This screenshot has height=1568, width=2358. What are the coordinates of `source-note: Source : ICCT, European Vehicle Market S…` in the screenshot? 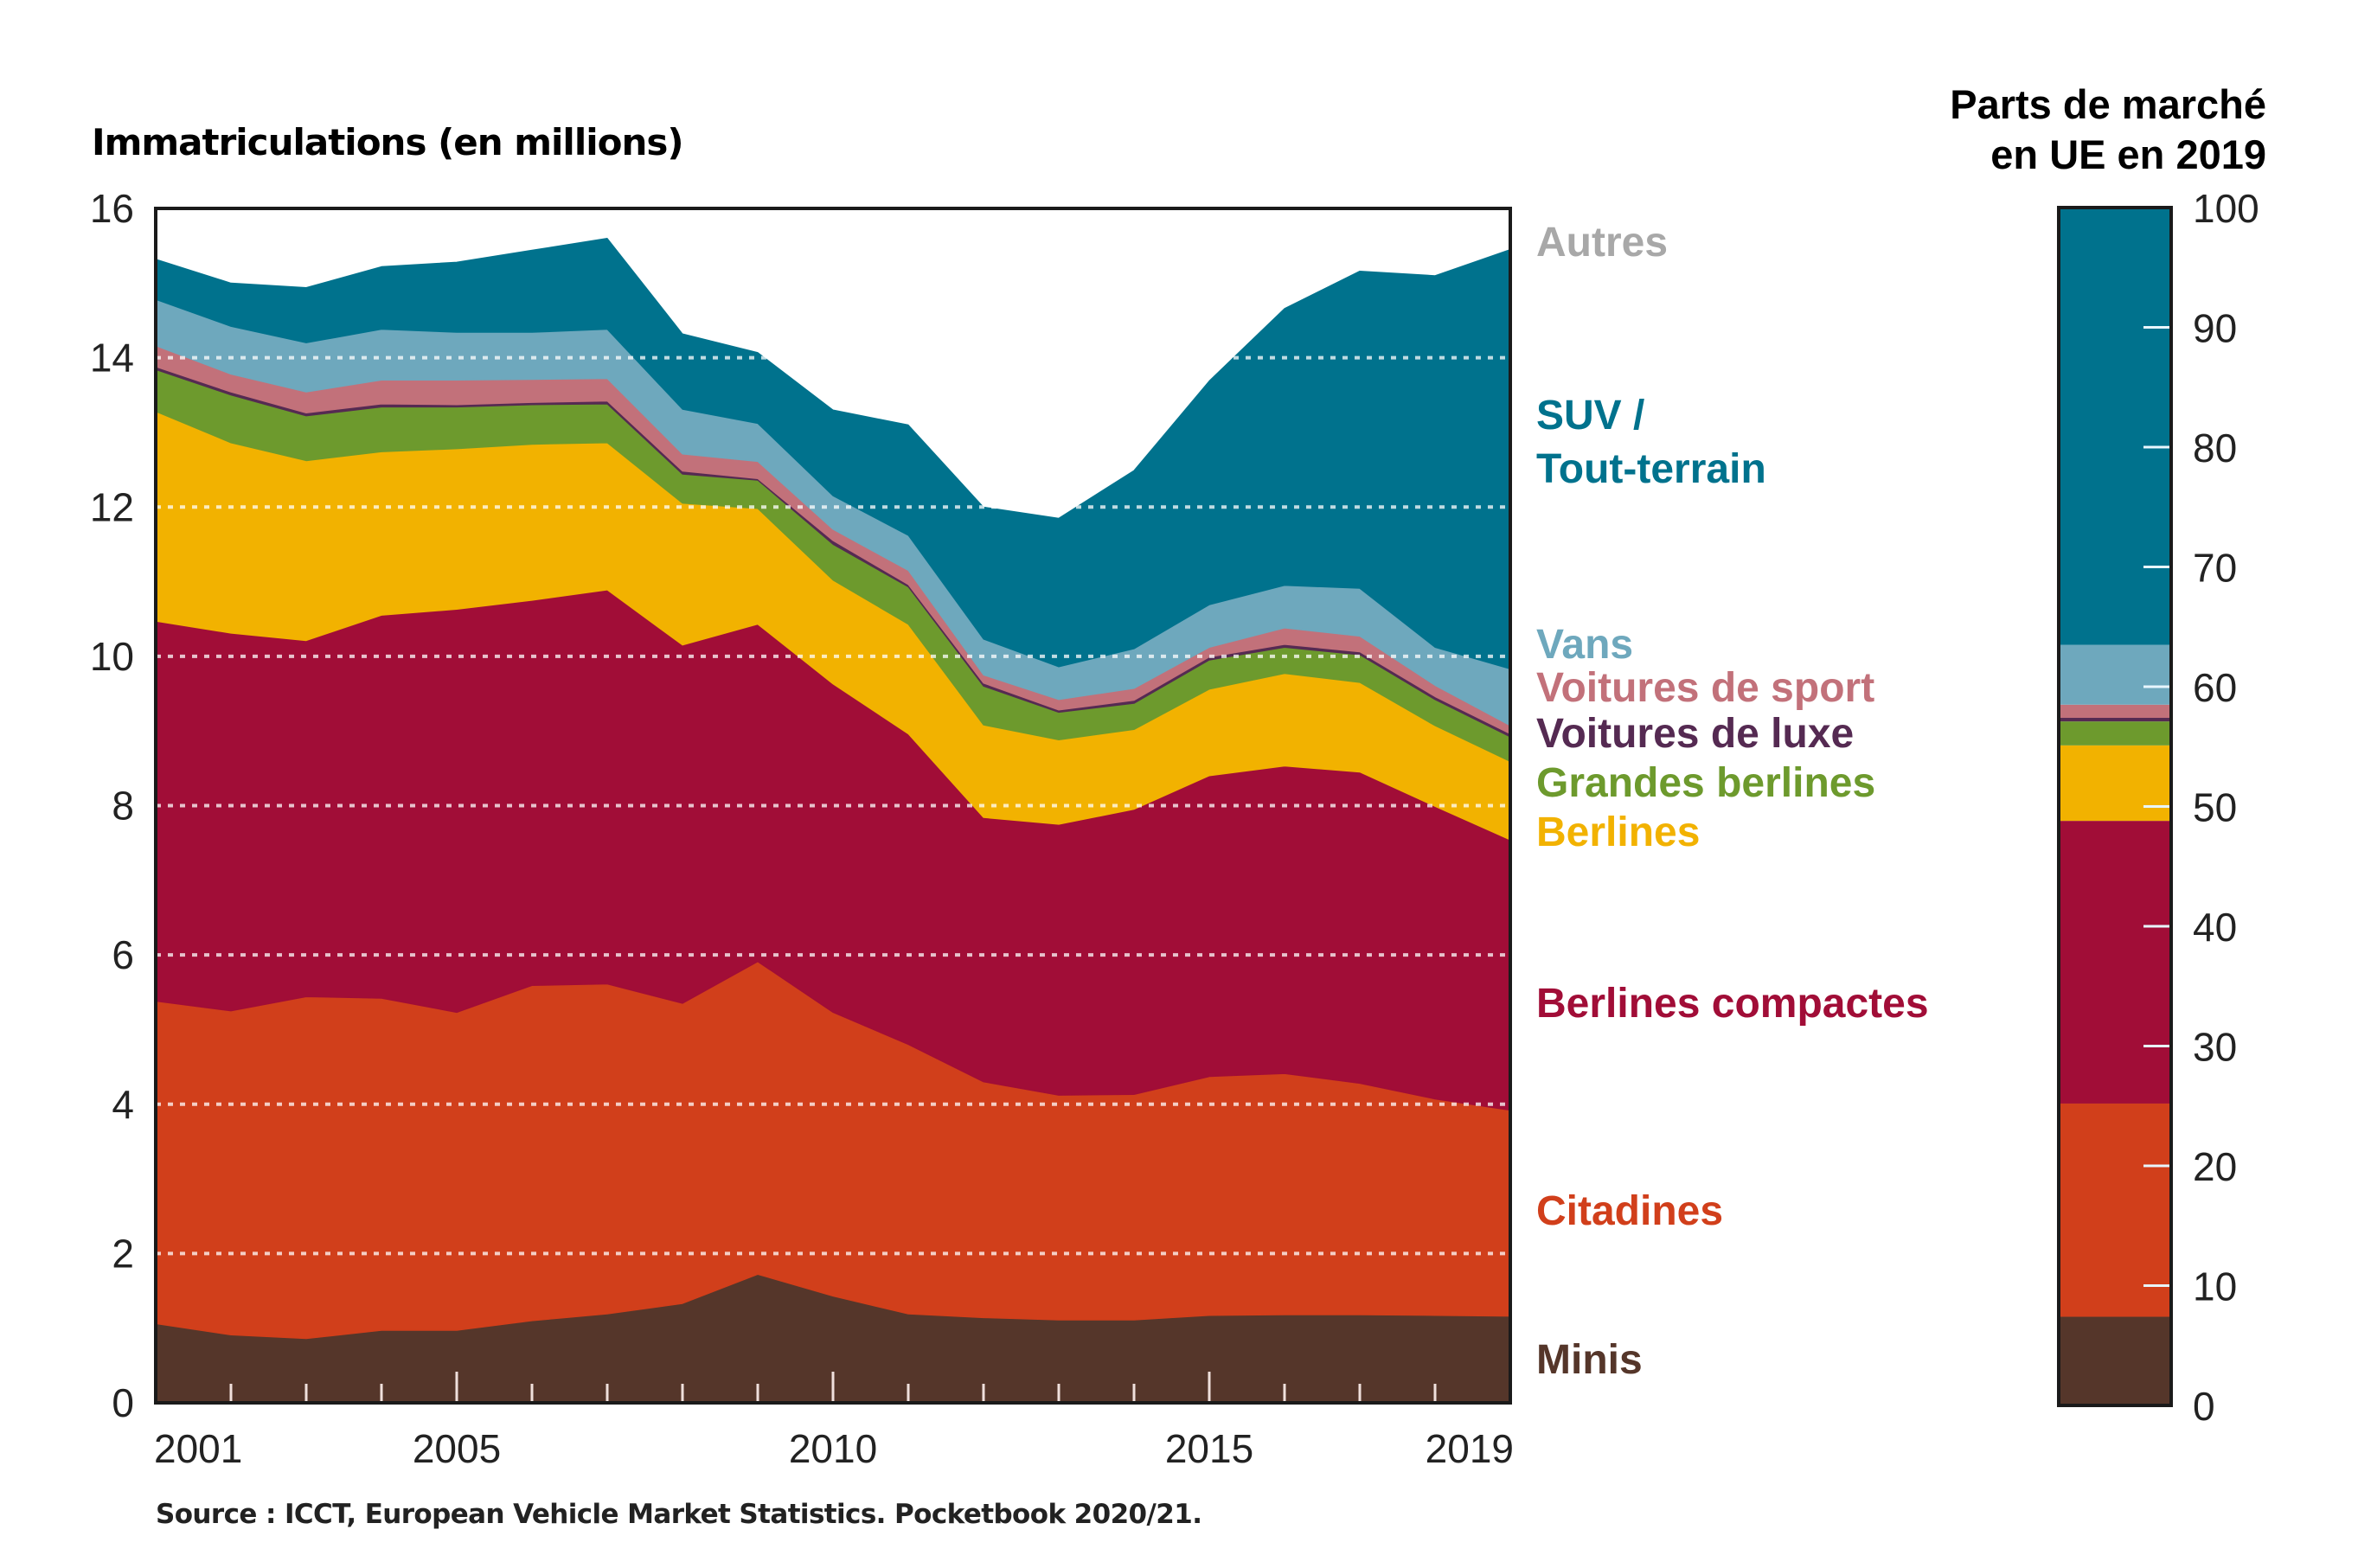 It's located at (679, 1514).